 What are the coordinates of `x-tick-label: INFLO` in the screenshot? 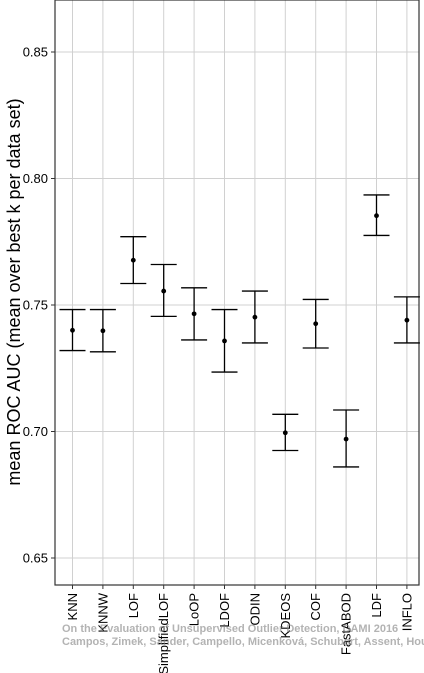 It's located at (406, 612).